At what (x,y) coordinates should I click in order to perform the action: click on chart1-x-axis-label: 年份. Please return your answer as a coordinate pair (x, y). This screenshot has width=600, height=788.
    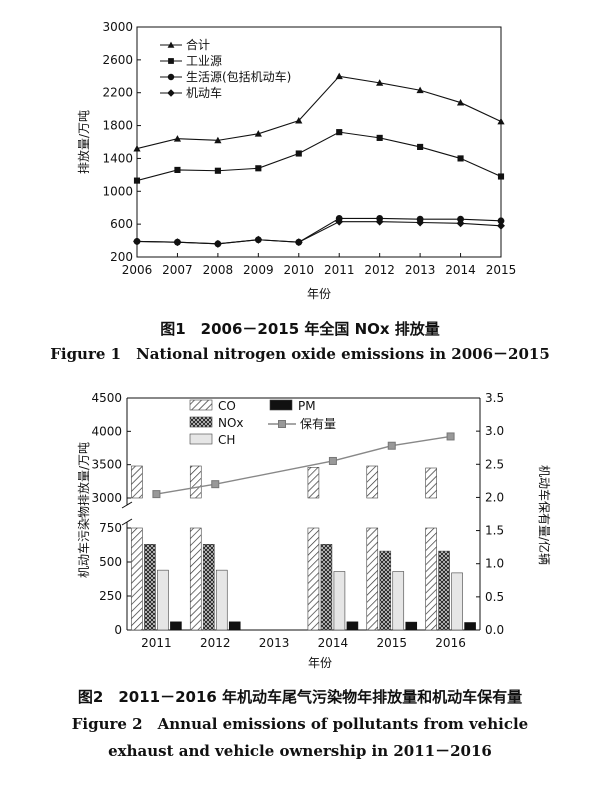
    Looking at the image, I should click on (319, 294).